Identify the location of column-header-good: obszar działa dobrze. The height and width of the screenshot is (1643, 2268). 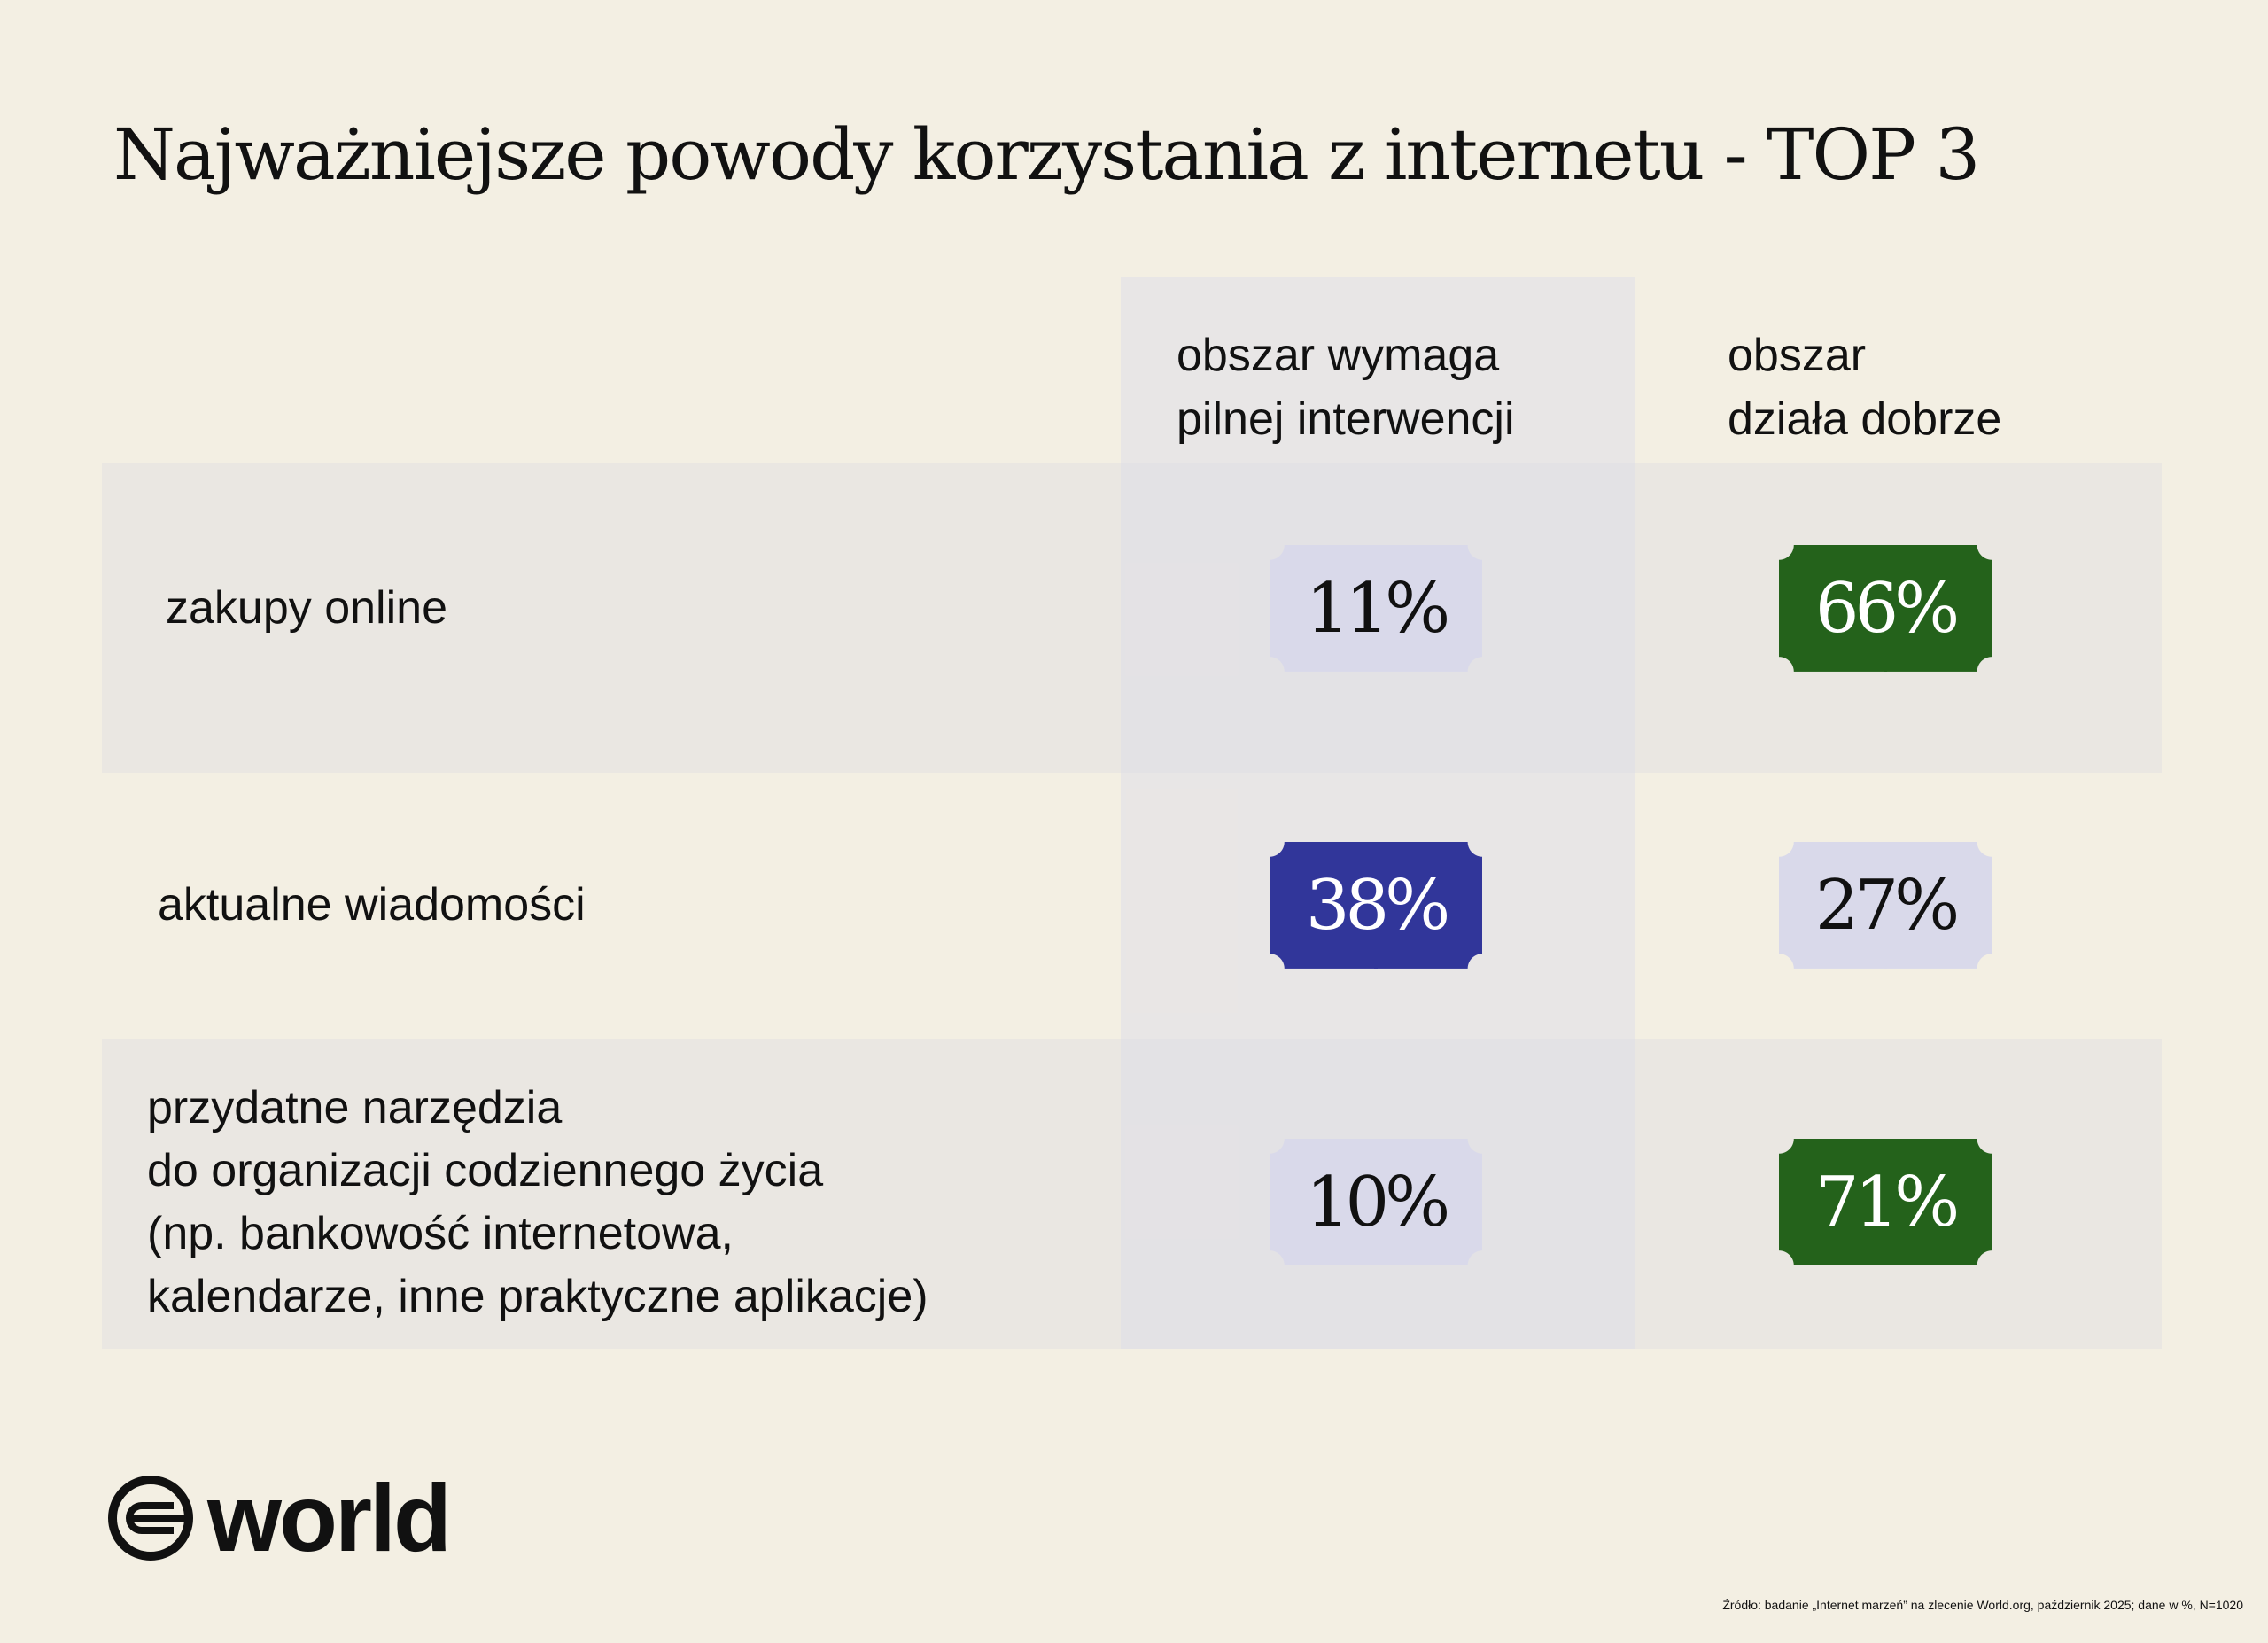
(1864, 387).